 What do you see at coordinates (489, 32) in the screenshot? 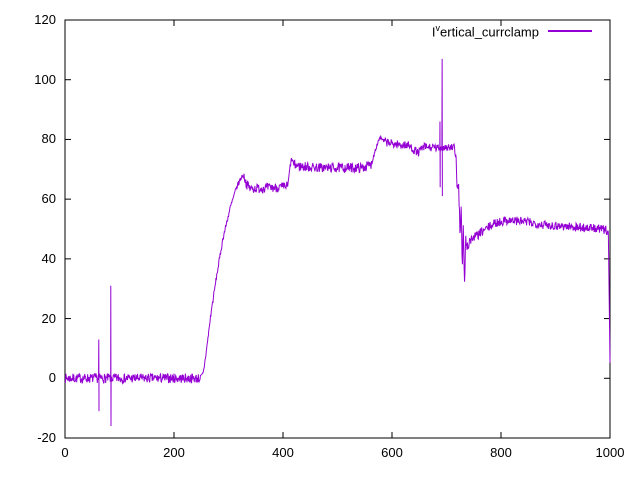
I see `legend-label-rest: ertical_currclamp` at bounding box center [489, 32].